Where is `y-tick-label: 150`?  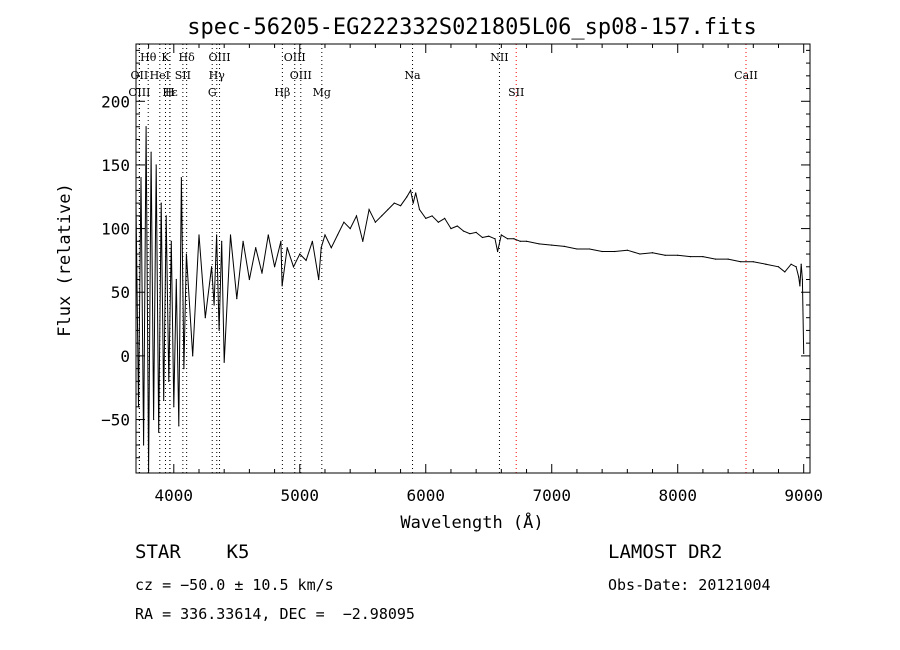 y-tick-label: 150 is located at coordinates (115, 165).